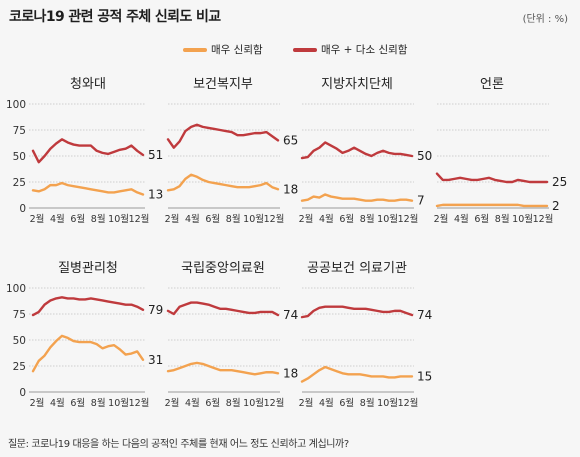 The image size is (580, 457). I want to click on unit-label: (단위 : %), so click(545, 19).